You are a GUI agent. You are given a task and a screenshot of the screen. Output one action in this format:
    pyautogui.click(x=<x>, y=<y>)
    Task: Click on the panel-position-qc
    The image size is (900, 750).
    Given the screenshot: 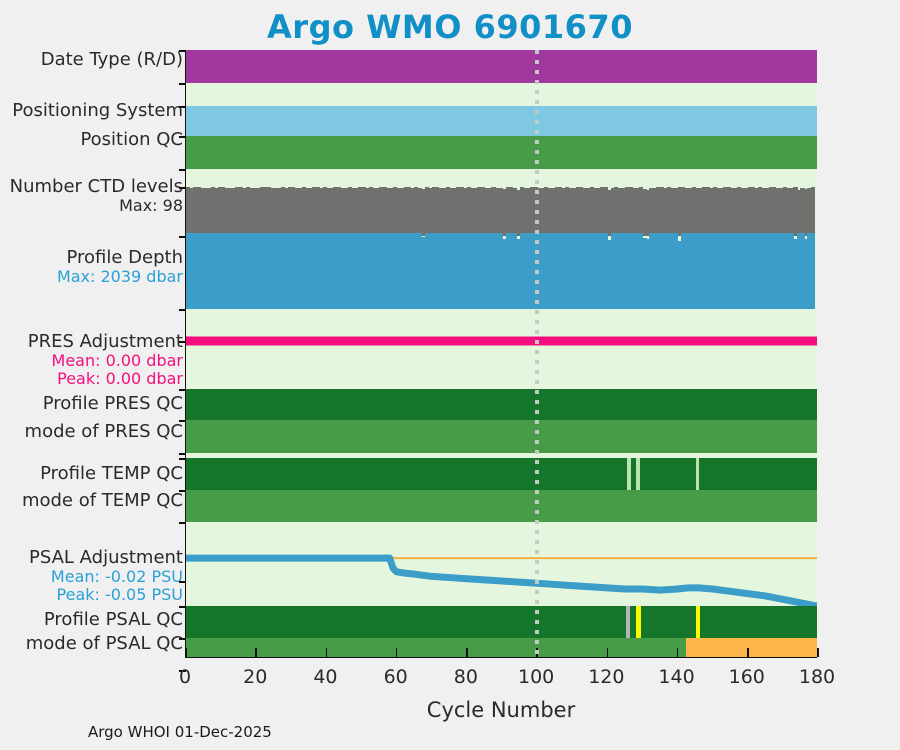 What is the action you would take?
    pyautogui.click(x=501, y=152)
    